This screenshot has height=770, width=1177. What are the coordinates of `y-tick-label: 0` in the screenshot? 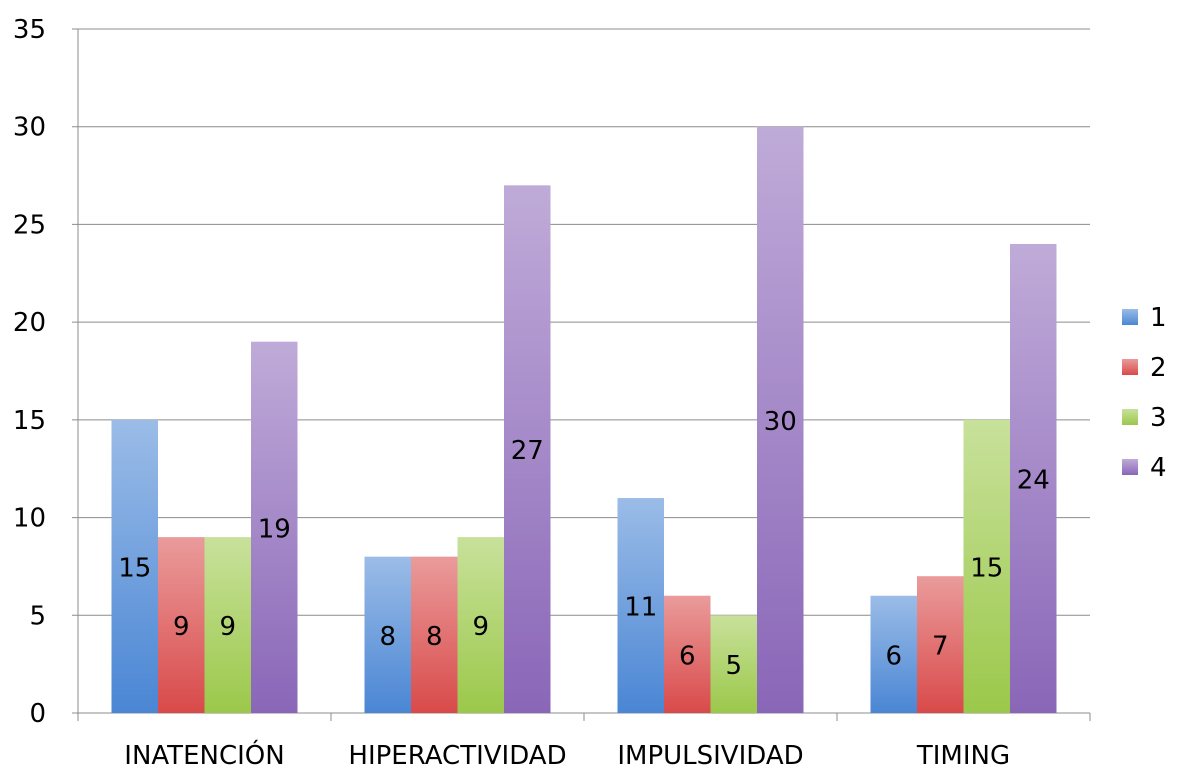 It's located at (37, 714).